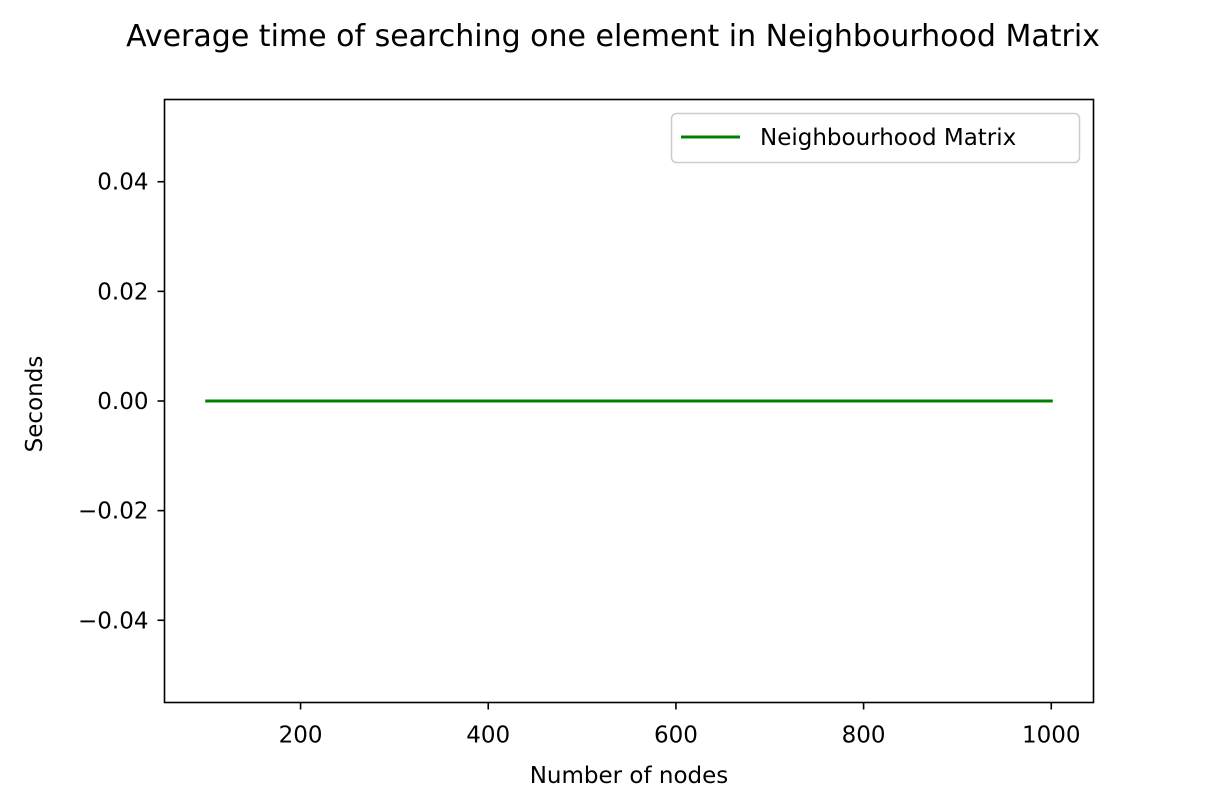 The width and height of the screenshot is (1219, 810). What do you see at coordinates (301, 736) in the screenshot?
I see `x-tick-label: 200` at bounding box center [301, 736].